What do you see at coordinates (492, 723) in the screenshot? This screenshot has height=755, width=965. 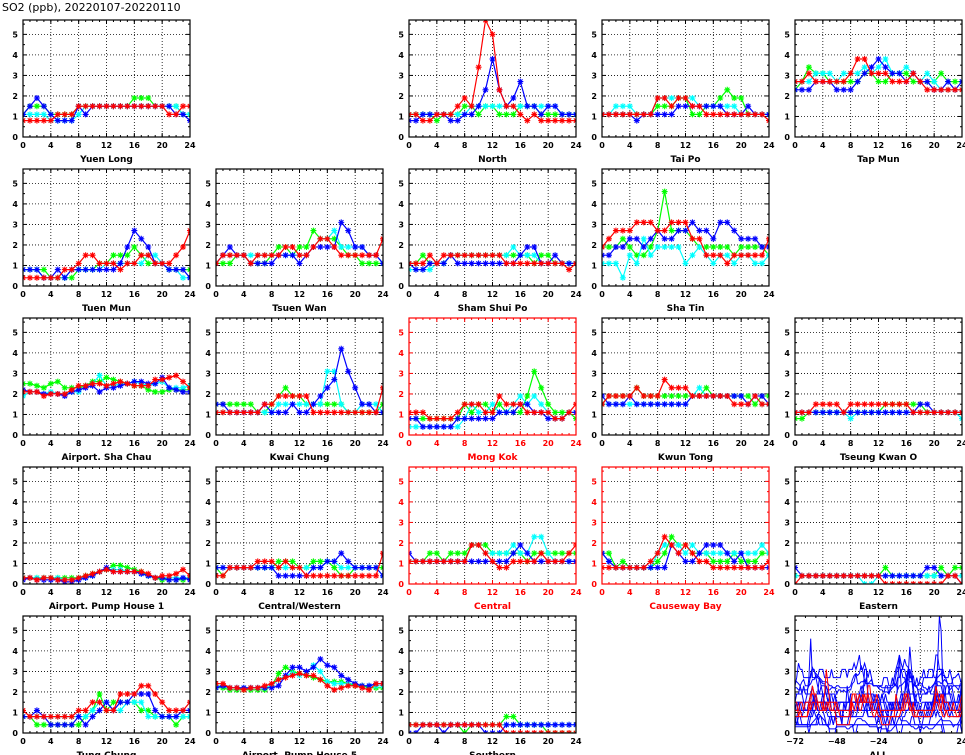 I see `series-group` at bounding box center [492, 723].